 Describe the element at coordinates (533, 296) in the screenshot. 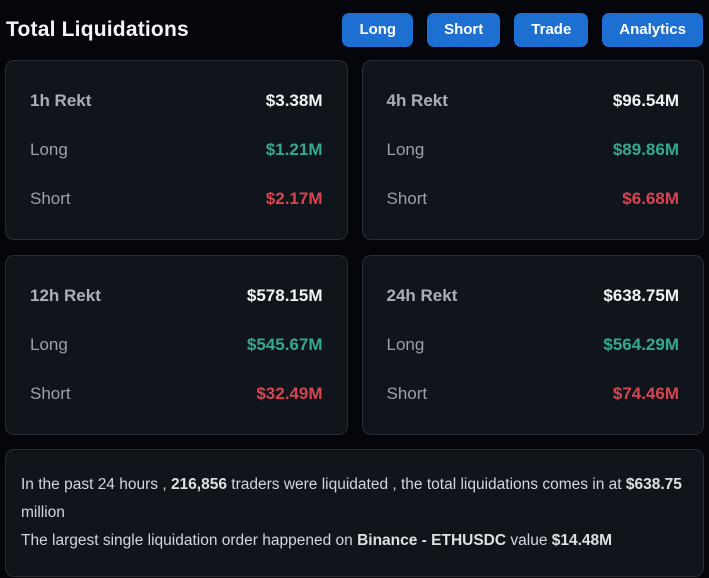

I see `card-header-row: 24h Rekt $638.75M` at that location.